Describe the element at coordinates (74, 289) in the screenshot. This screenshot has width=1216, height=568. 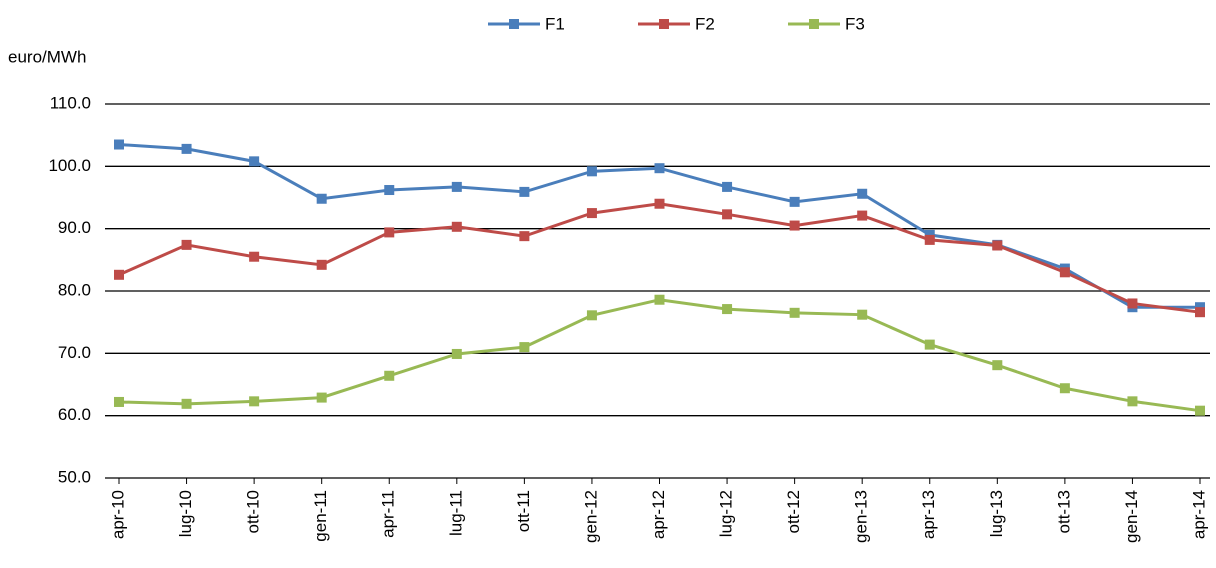
I see `y-tick-label: 80.0` at that location.